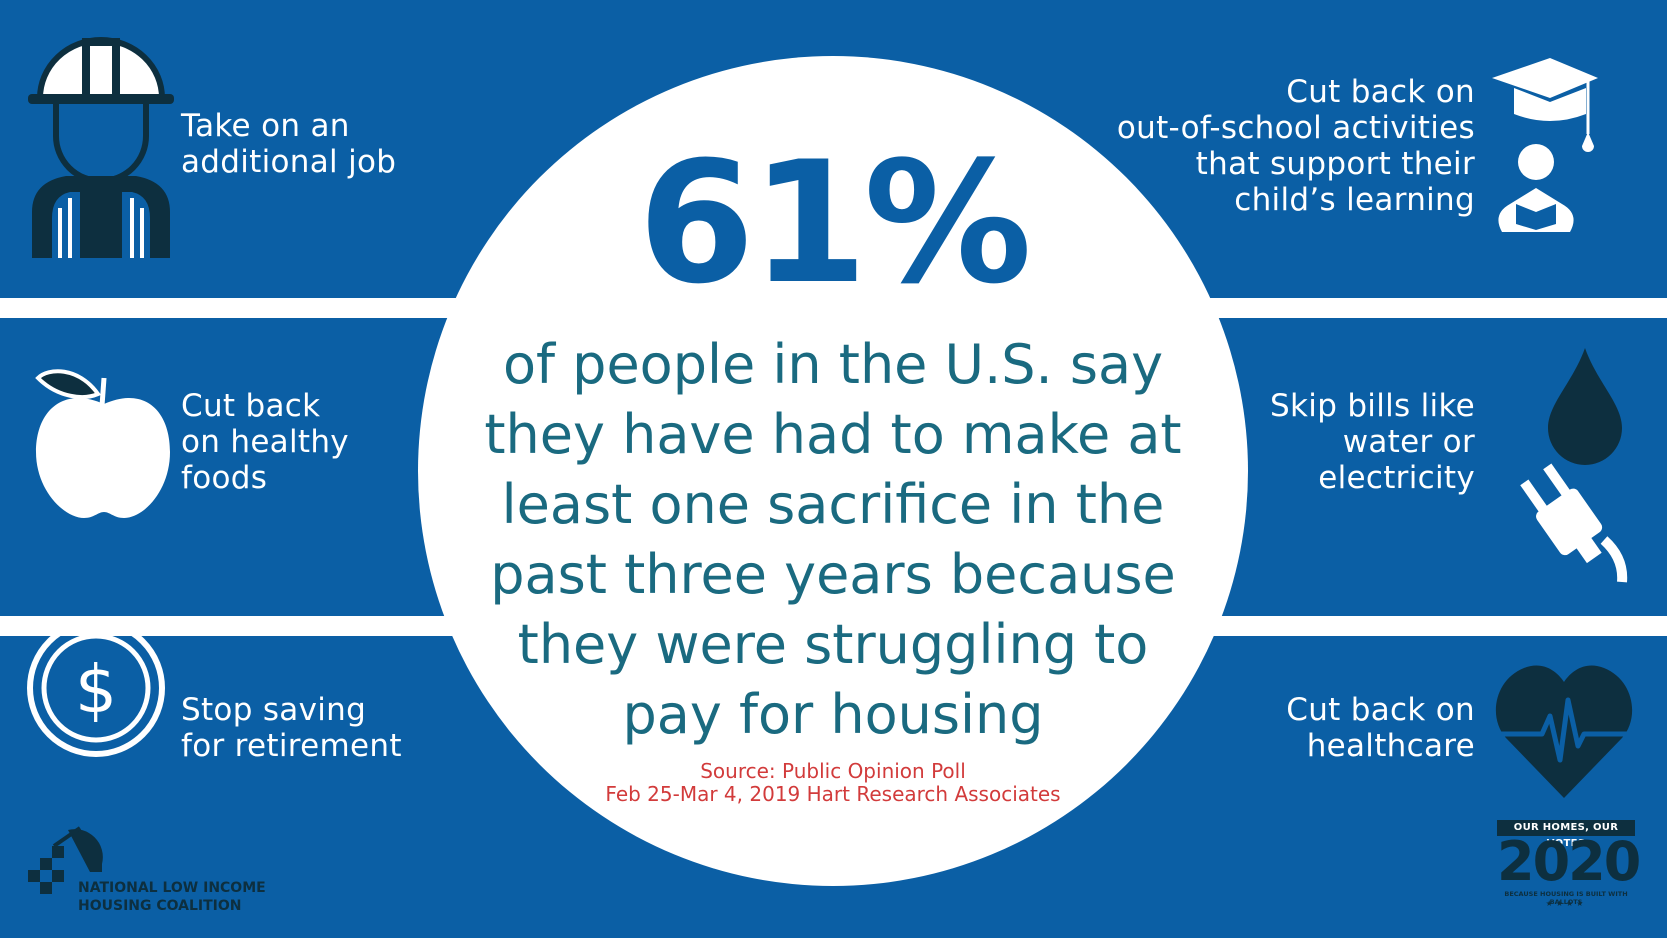 This screenshot has height=938, width=1667. What do you see at coordinates (102, 443) in the screenshot?
I see `apple-icon` at bounding box center [102, 443].